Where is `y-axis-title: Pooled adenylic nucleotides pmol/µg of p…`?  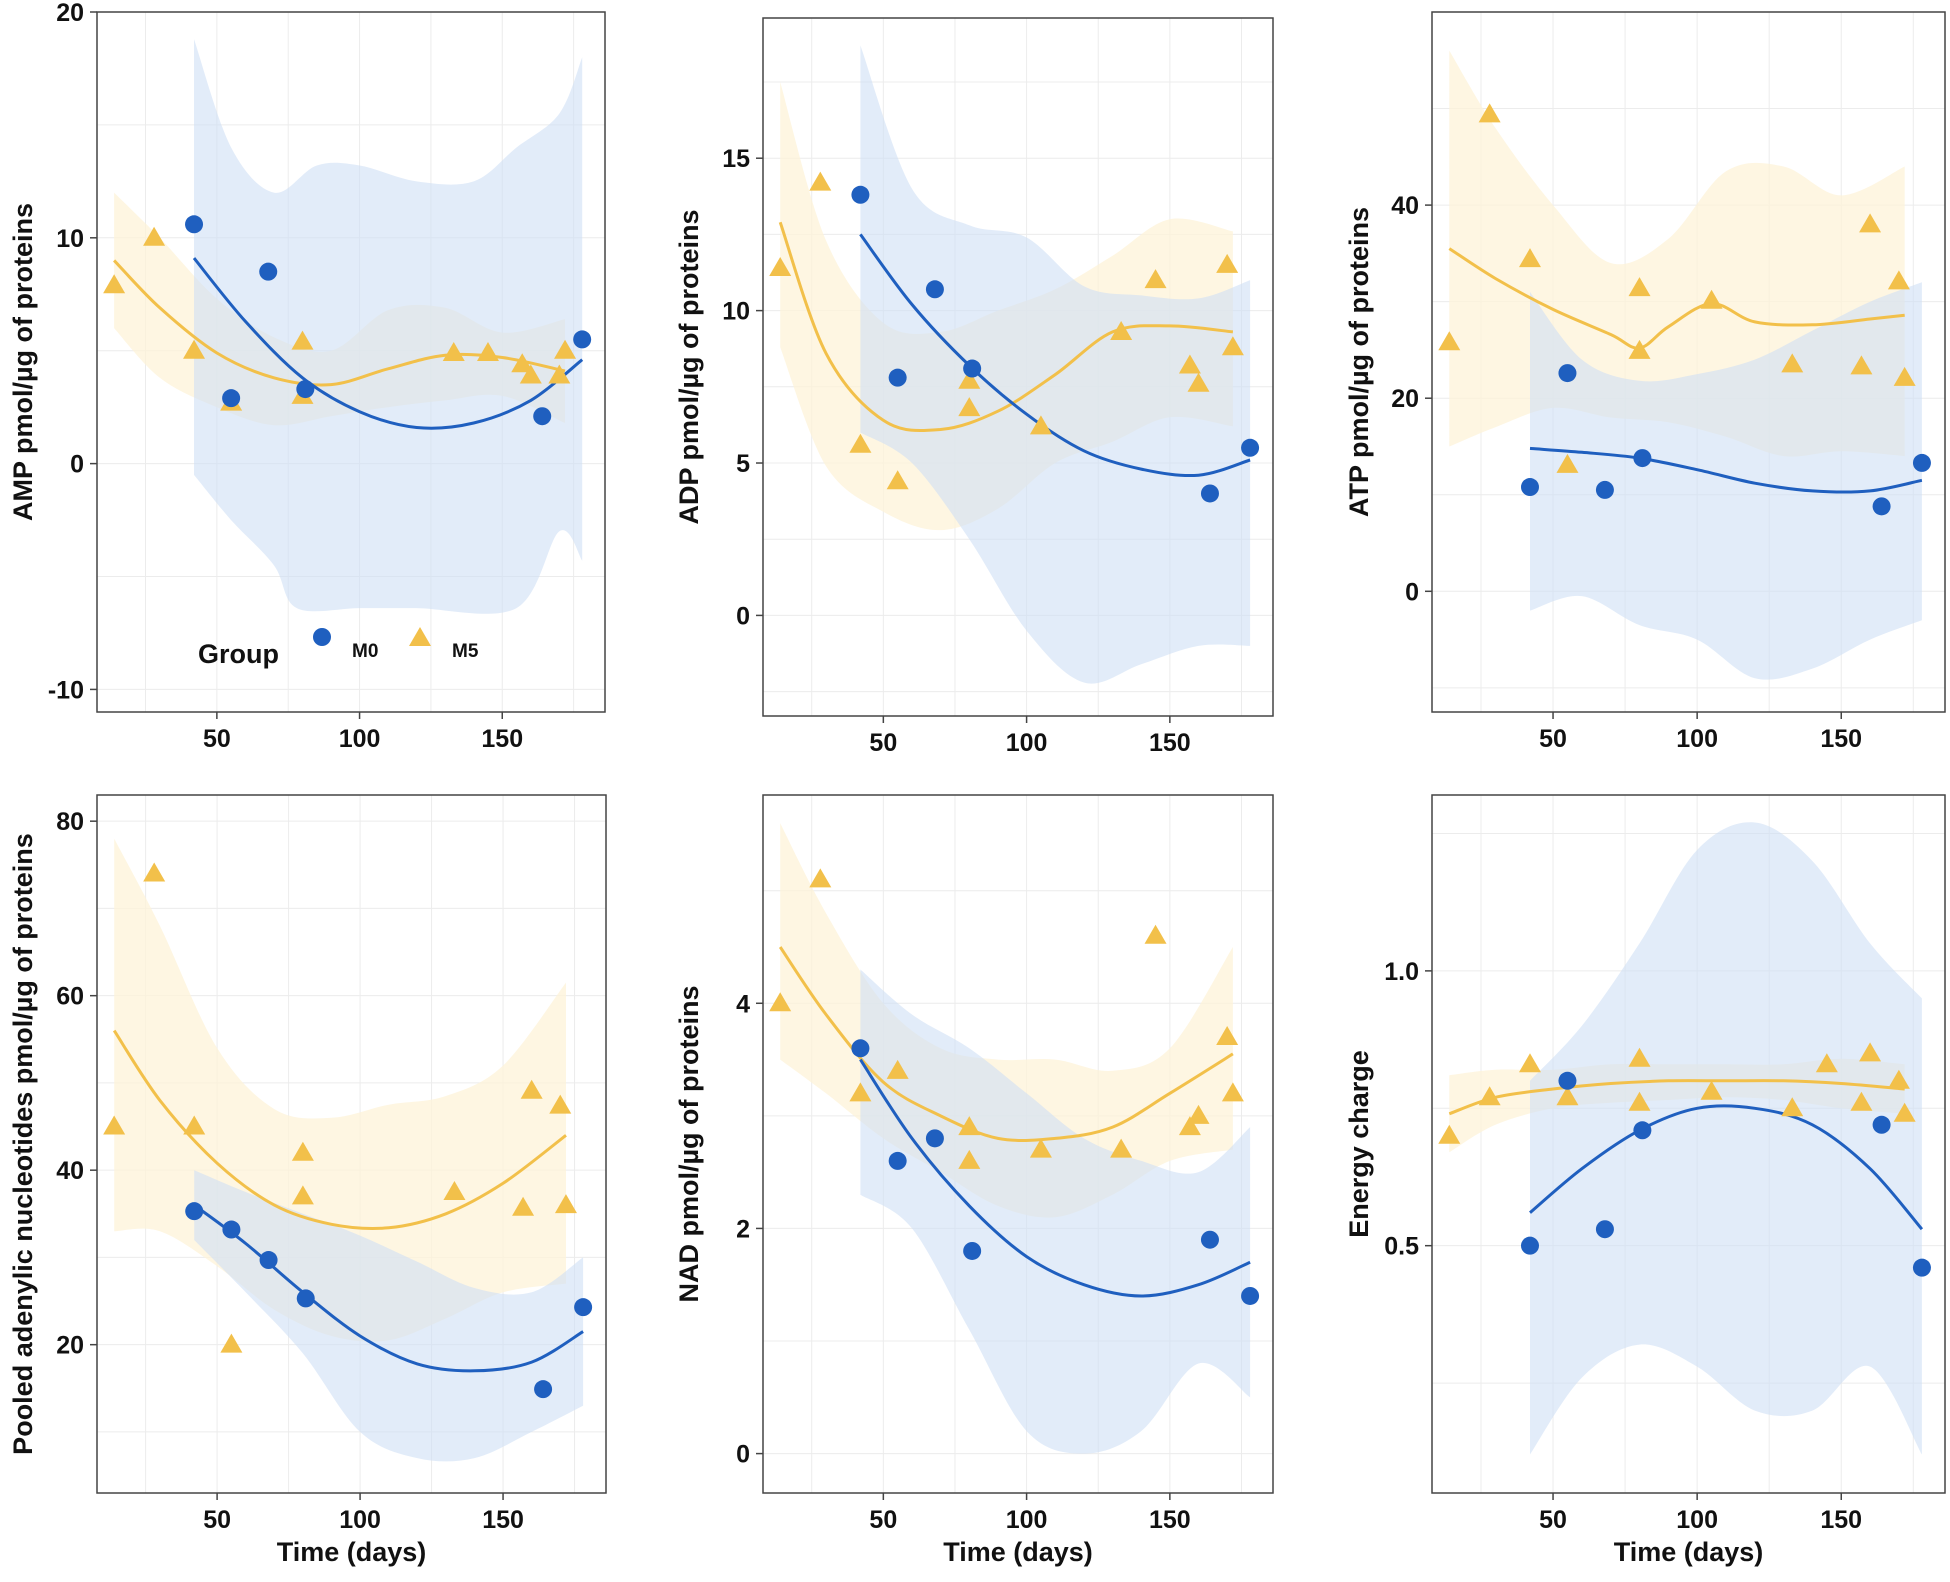 y-axis-title: Pooled adenylic nucleotides pmol/µg of p… is located at coordinates (23, 1144).